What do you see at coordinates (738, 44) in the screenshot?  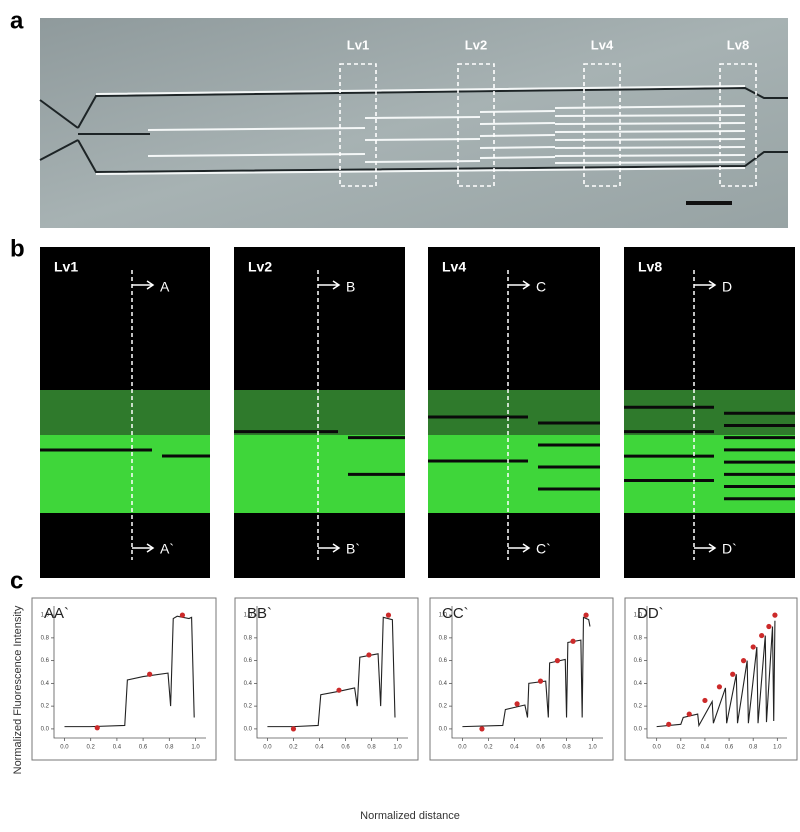 I see `region-label: Lv8` at bounding box center [738, 44].